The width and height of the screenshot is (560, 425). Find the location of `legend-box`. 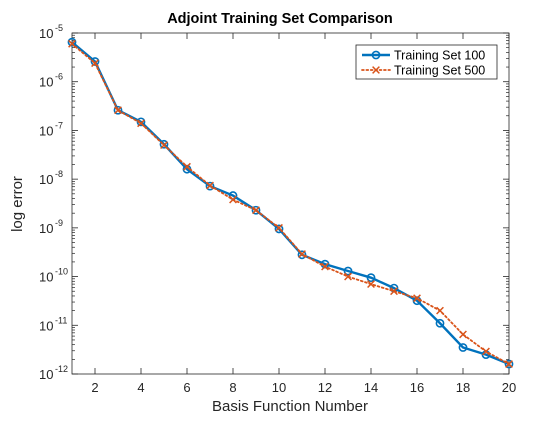

legend-box is located at coordinates (426, 62).